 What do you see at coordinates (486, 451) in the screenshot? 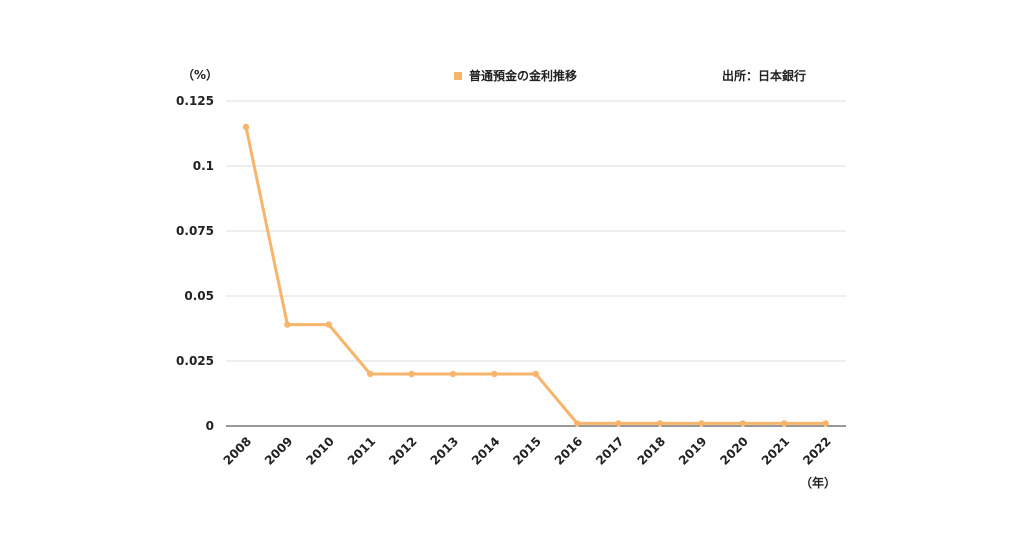
I see `x-tick-label: 2014` at bounding box center [486, 451].